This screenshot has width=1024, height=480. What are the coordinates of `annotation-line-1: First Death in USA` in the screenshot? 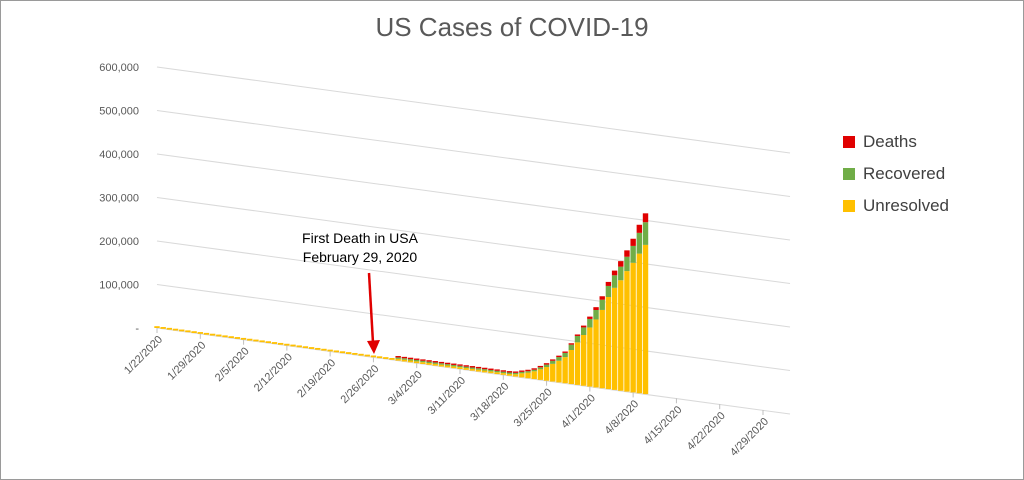 It's located at (360, 238).